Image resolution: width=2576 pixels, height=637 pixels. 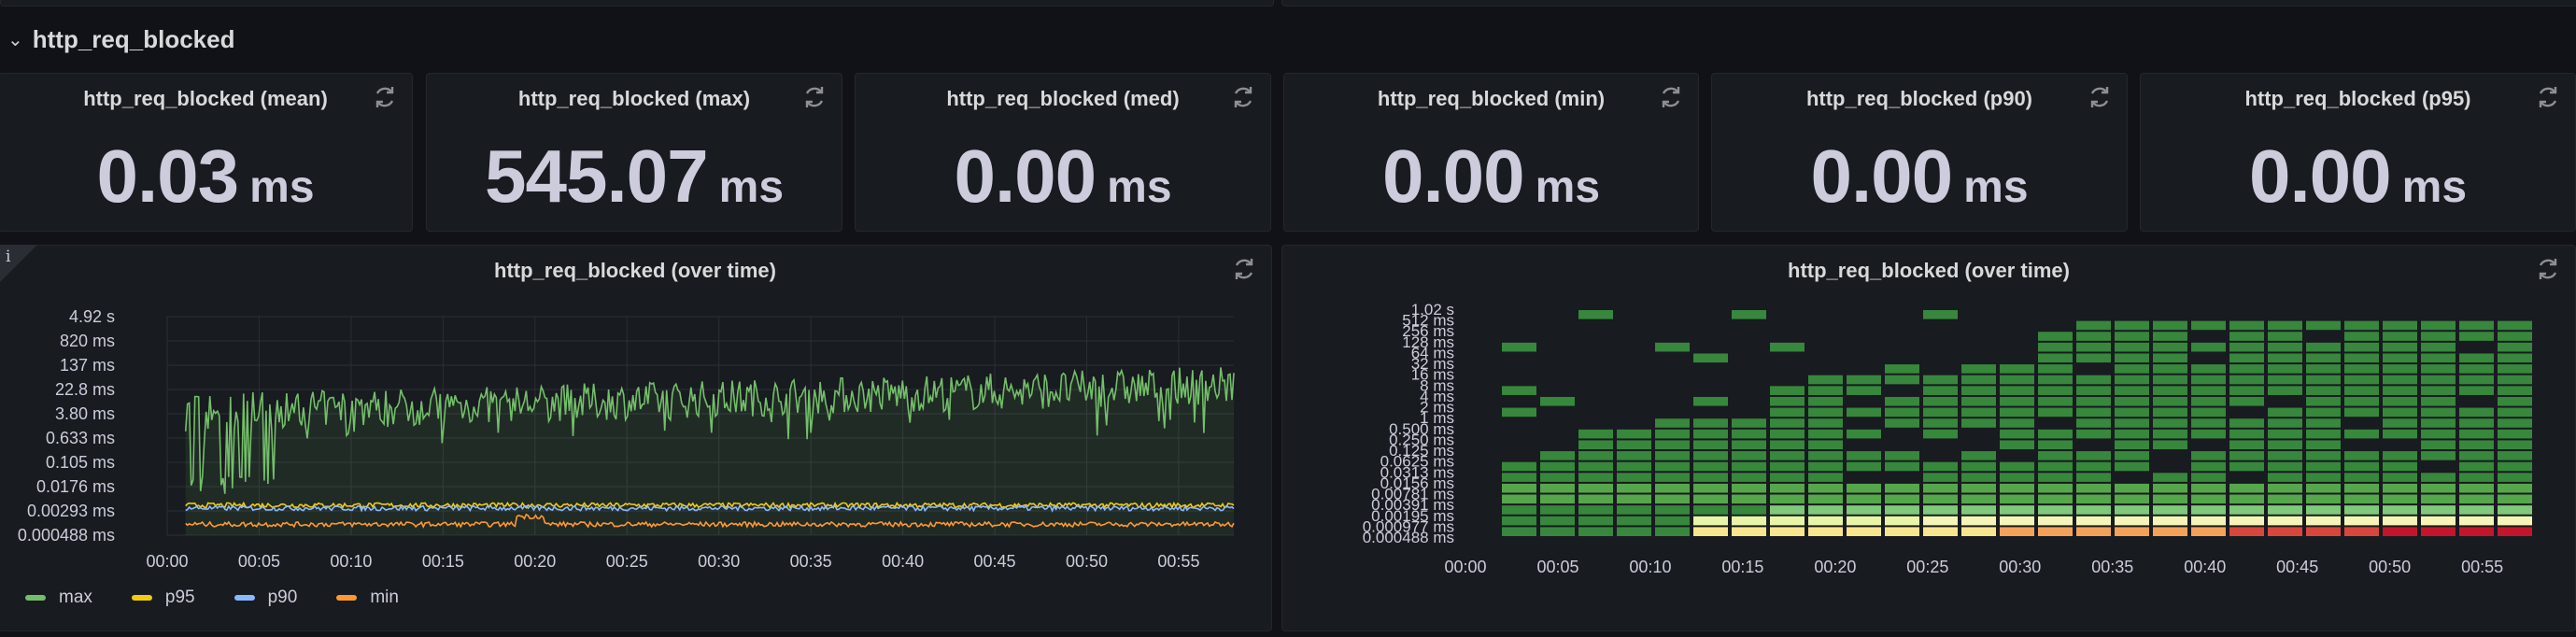 I want to click on legend-label: p95, so click(x=179, y=597).